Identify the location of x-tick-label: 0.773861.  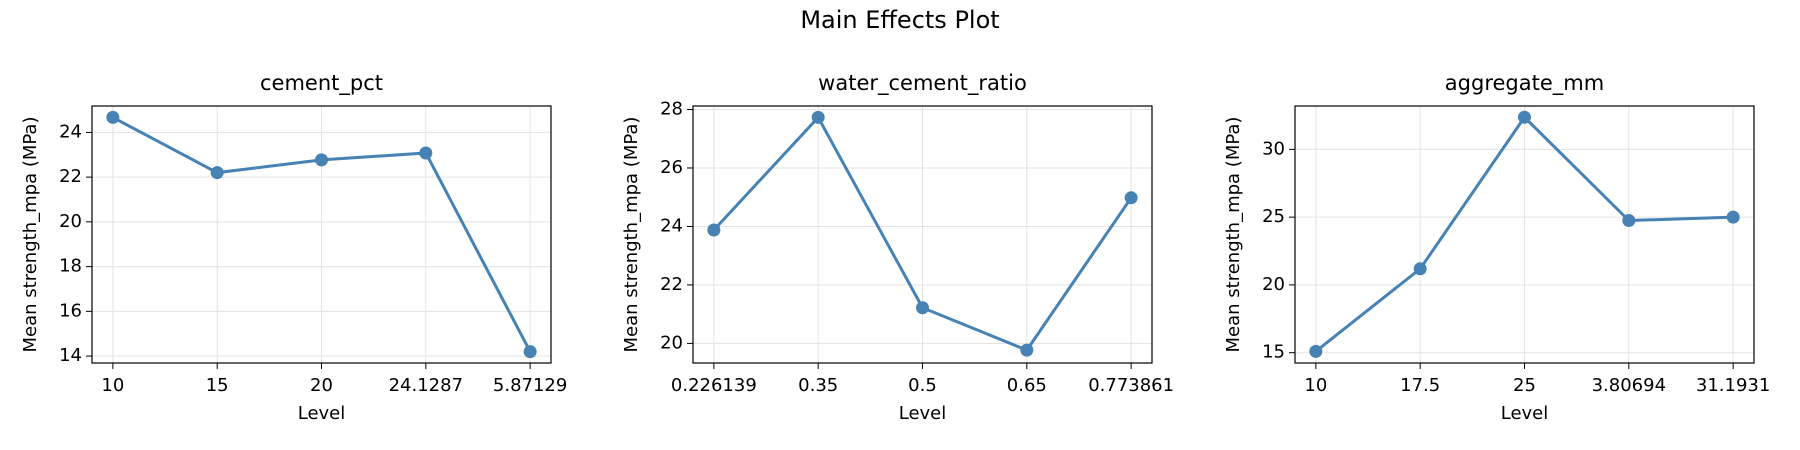
(1131, 385).